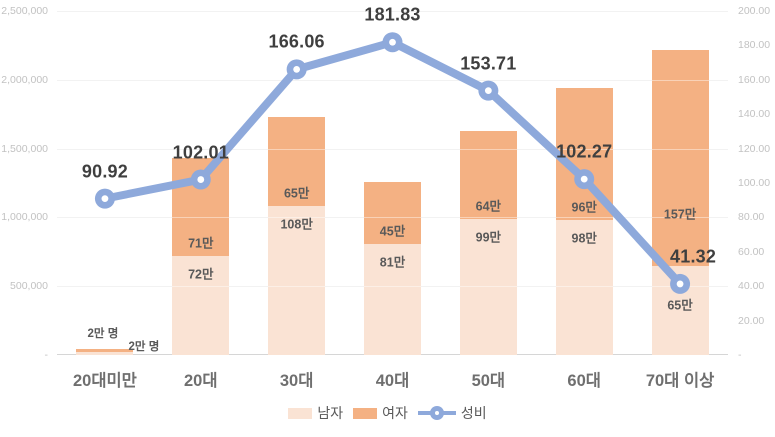 The height and width of the screenshot is (437, 775). What do you see at coordinates (24, 148) in the screenshot?
I see `left-axis-tick-label: 1,500,000` at bounding box center [24, 148].